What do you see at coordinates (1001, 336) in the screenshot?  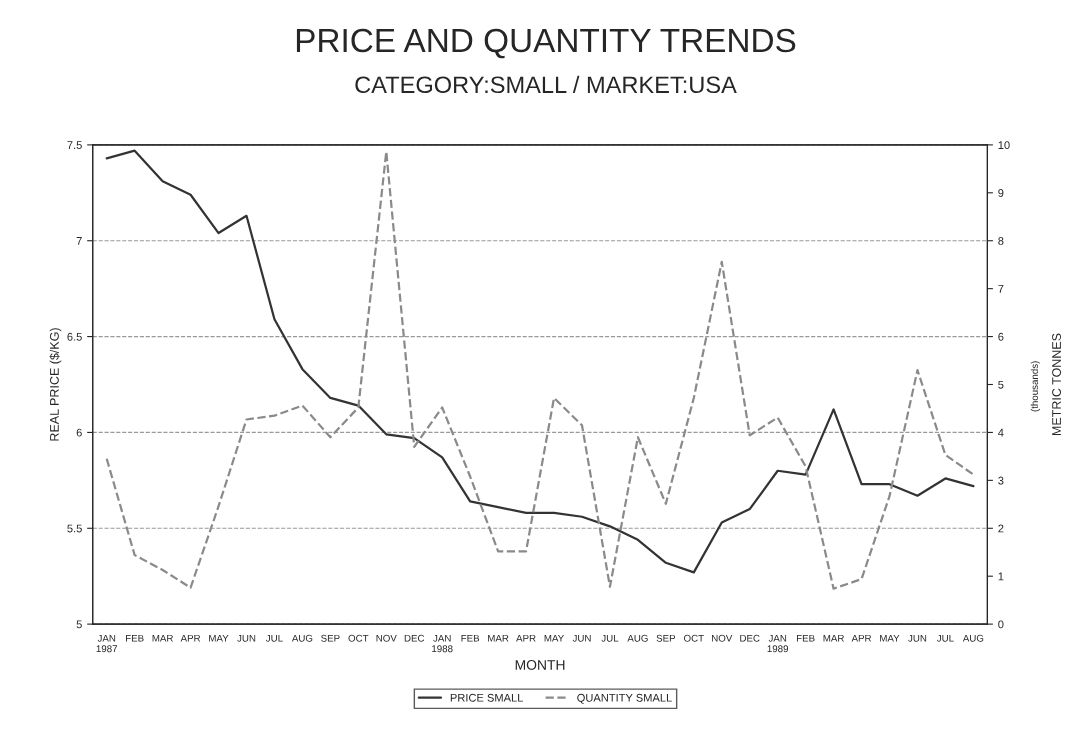 I see `y2-tick-label: 6` at bounding box center [1001, 336].